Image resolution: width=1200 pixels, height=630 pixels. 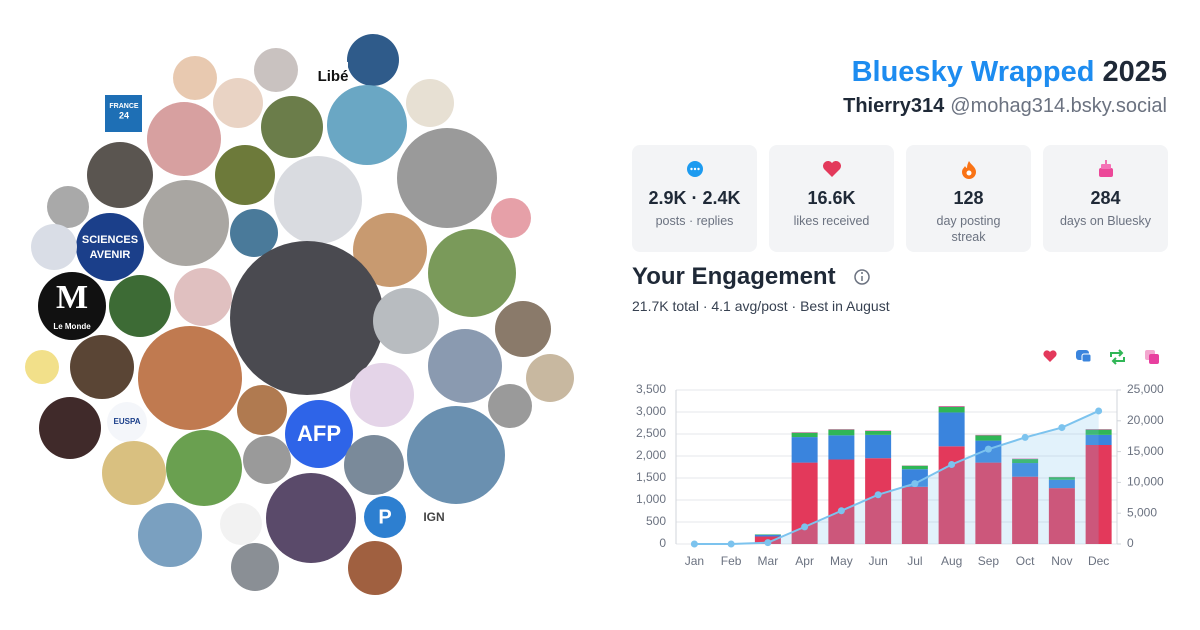 What do you see at coordinates (731, 561) in the screenshot?
I see `x-tick-label: Feb` at bounding box center [731, 561].